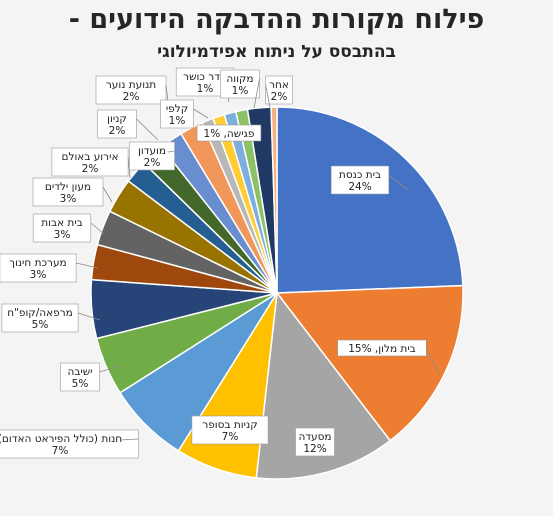 This screenshot has height=516, width=553. I want to click on slice-label: מרפאה/קופ"ח5%, so click(51, 318).